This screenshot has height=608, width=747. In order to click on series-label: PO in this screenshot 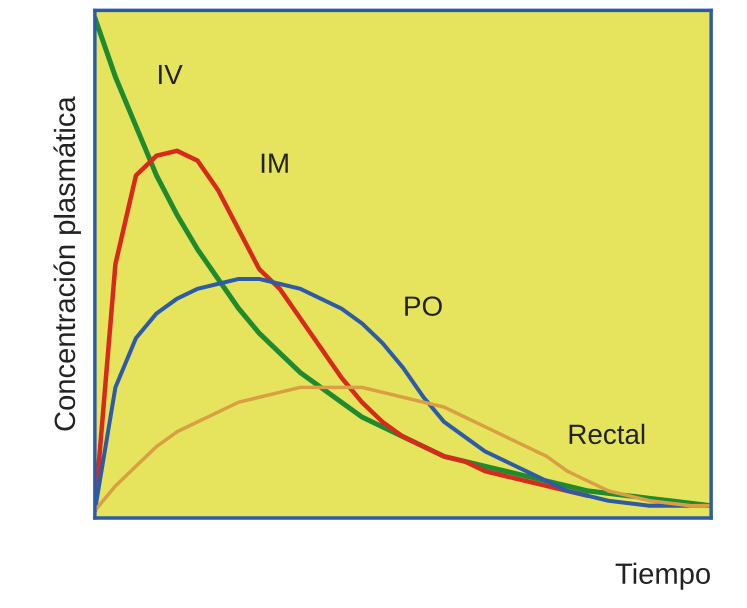, I will do `click(423, 306)`.